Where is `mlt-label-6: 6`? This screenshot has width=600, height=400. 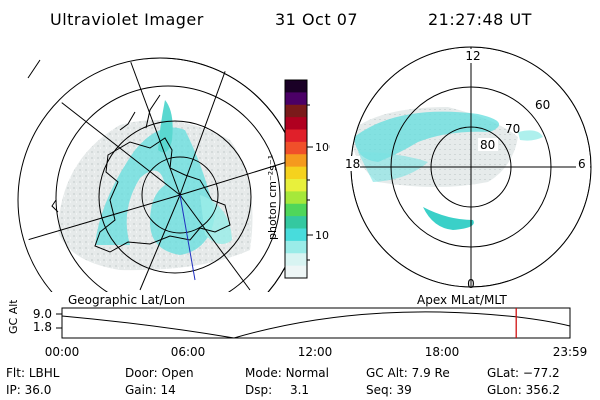
mlt-label-6: 6 is located at coordinates (582, 164).